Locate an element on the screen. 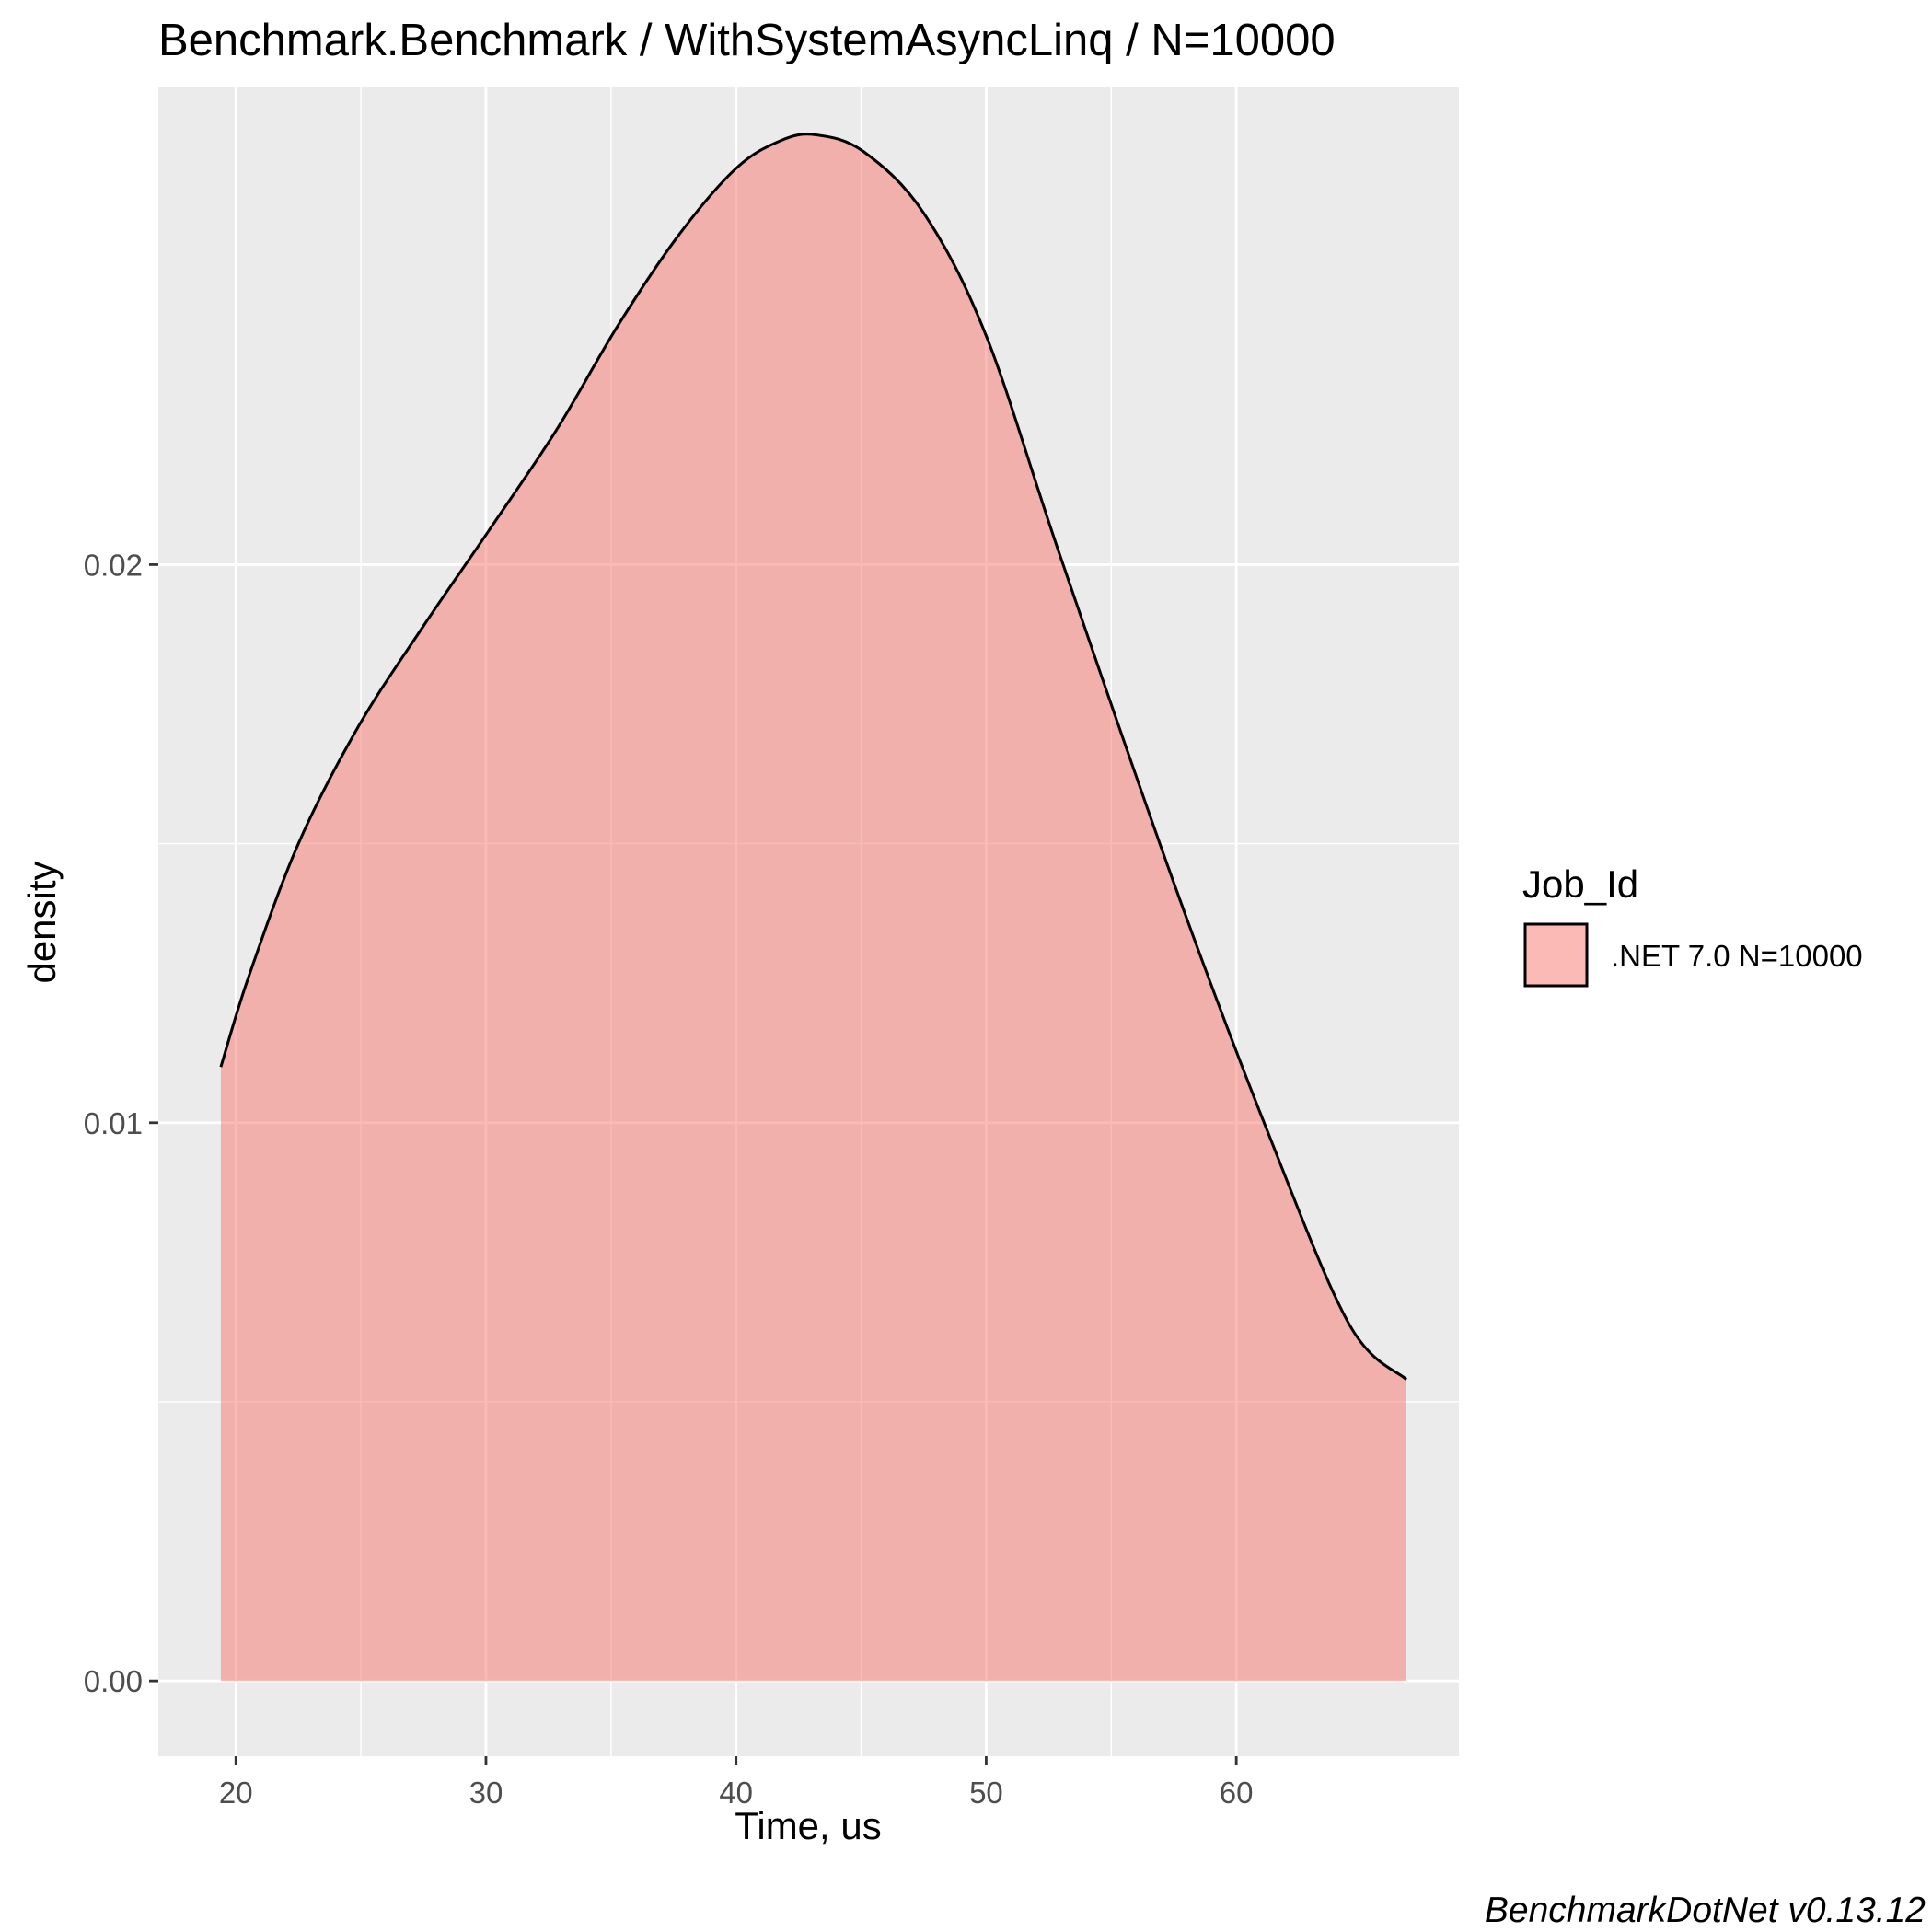 This screenshot has width=1932, height=1932. y-tick-label: 0.01 is located at coordinates (114, 1123).